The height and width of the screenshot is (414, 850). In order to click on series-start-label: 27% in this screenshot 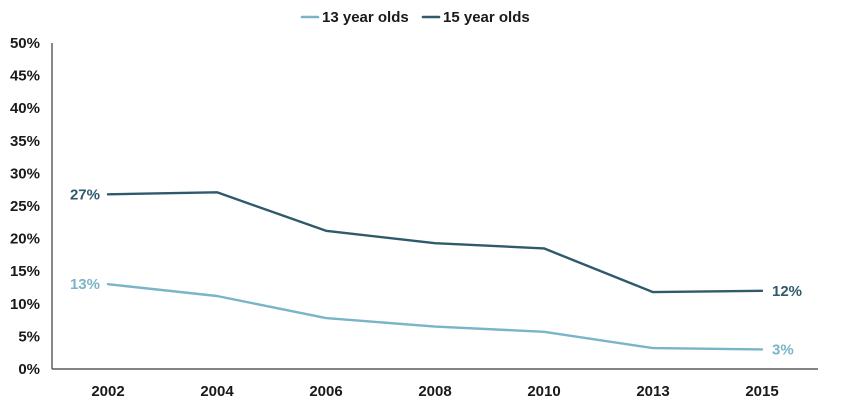, I will do `click(85, 194)`.